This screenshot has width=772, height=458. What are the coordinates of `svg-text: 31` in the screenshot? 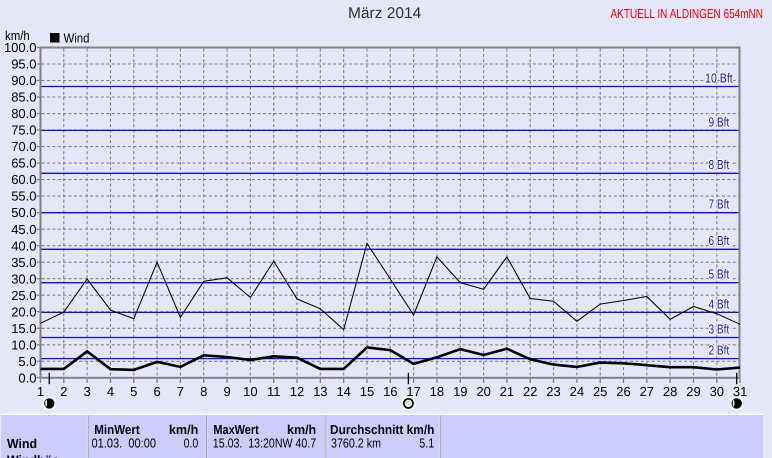 It's located at (740, 391).